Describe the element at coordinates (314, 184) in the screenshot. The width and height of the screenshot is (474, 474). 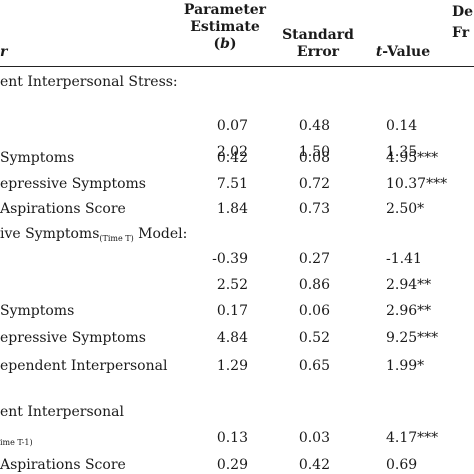
I see `standard-error-cell: 0.72` at that location.